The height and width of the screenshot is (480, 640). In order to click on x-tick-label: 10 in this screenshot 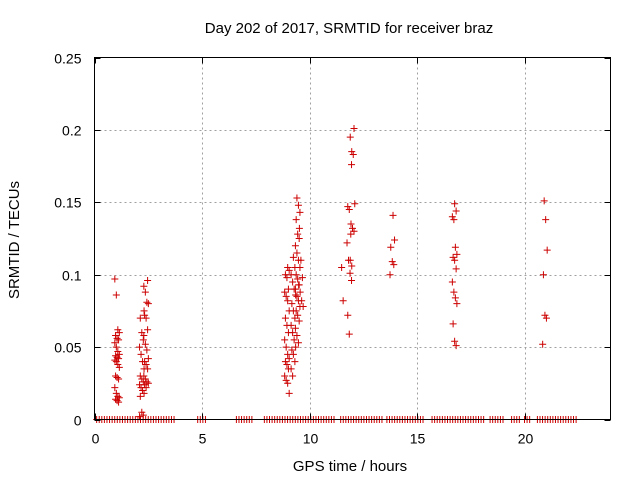, I will do `click(311, 439)`.